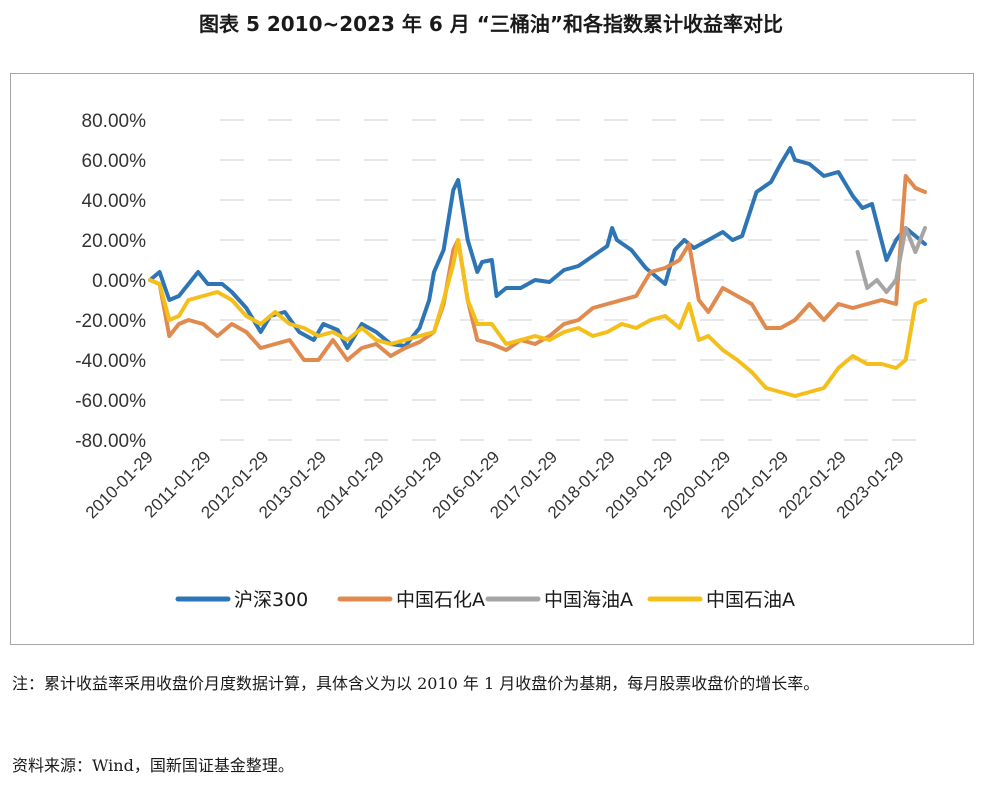  What do you see at coordinates (588, 600) in the screenshot?
I see `legend-label: 中国海油A` at bounding box center [588, 600].